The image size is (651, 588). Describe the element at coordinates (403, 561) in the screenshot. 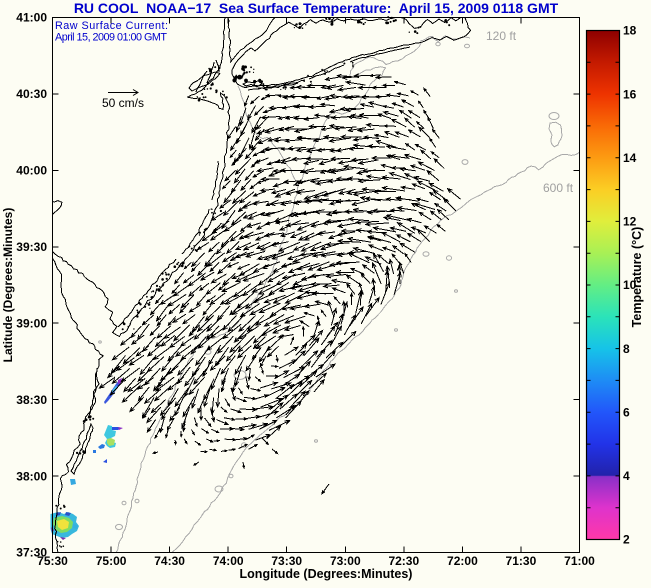

I see `svg-text: 72:30` at that location.